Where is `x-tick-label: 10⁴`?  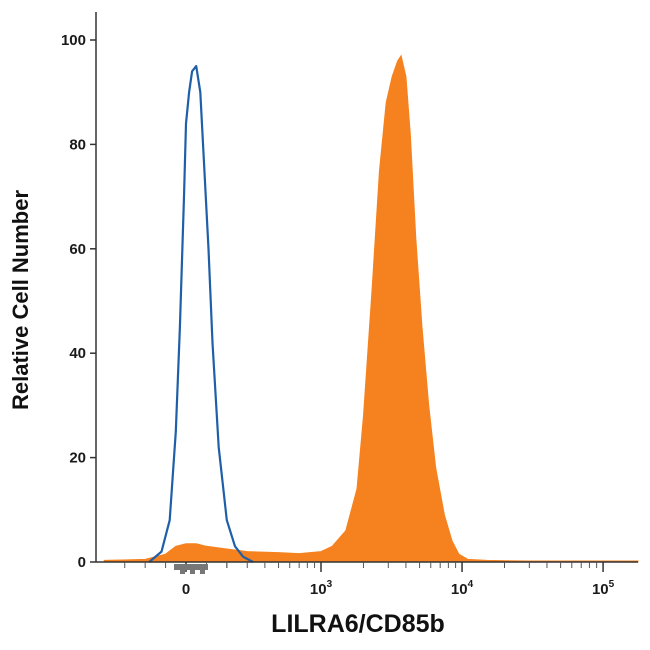
x-tick-label: 10⁴ is located at coordinates (462, 588).